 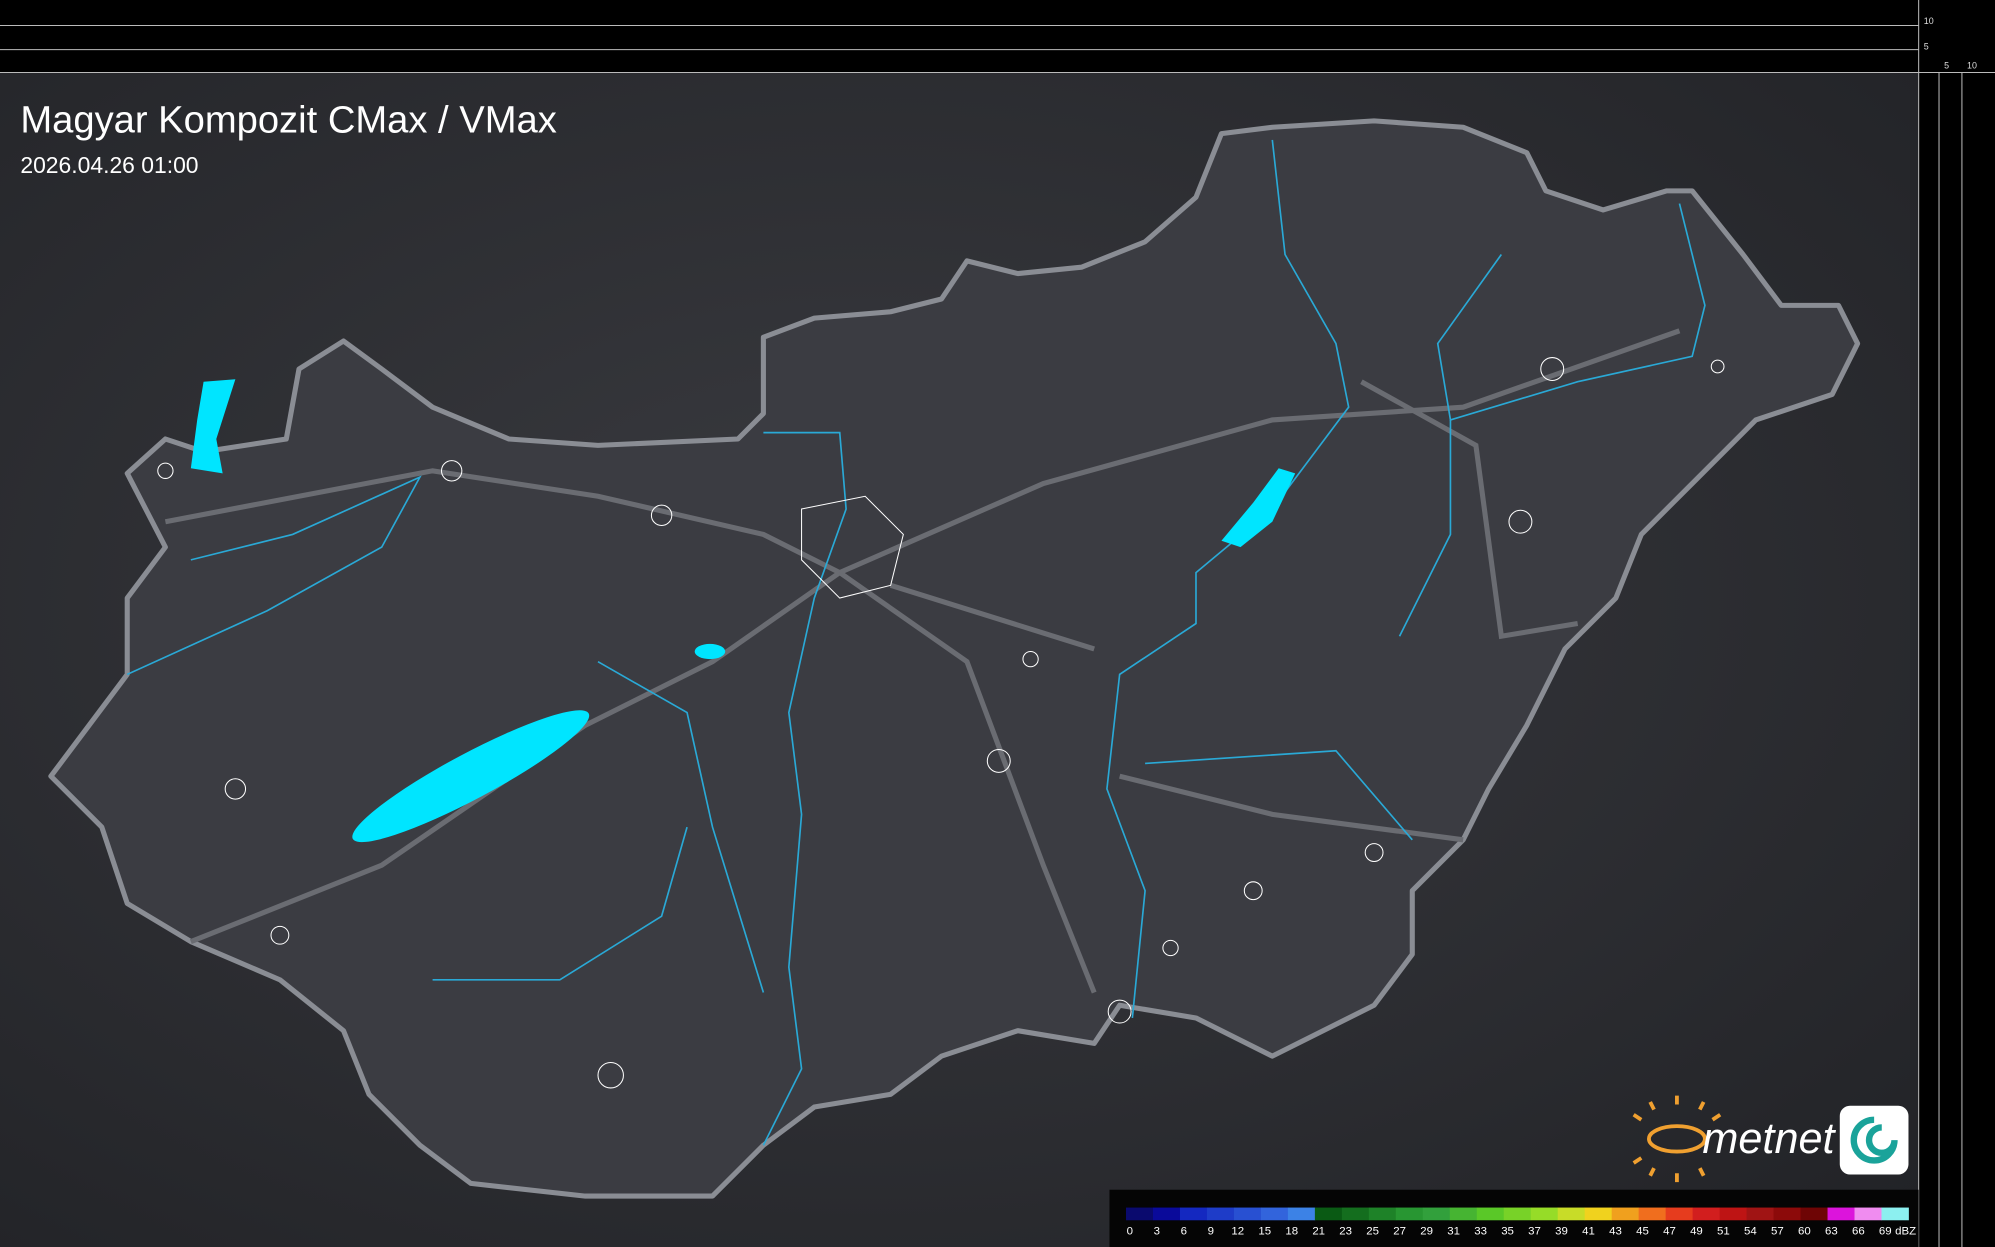 I want to click on colorbar-label: 60, so click(x=1804, y=1231).